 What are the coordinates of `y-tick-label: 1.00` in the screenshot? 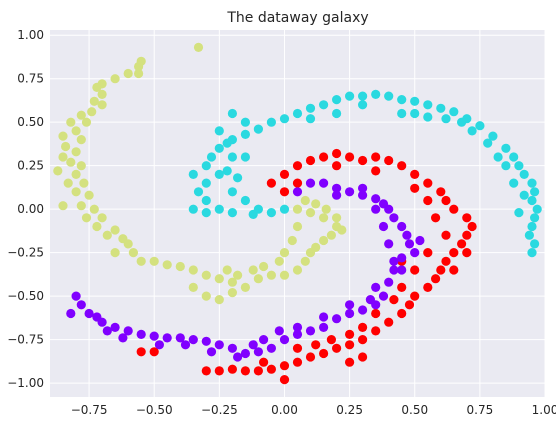 It's located at (30, 35).